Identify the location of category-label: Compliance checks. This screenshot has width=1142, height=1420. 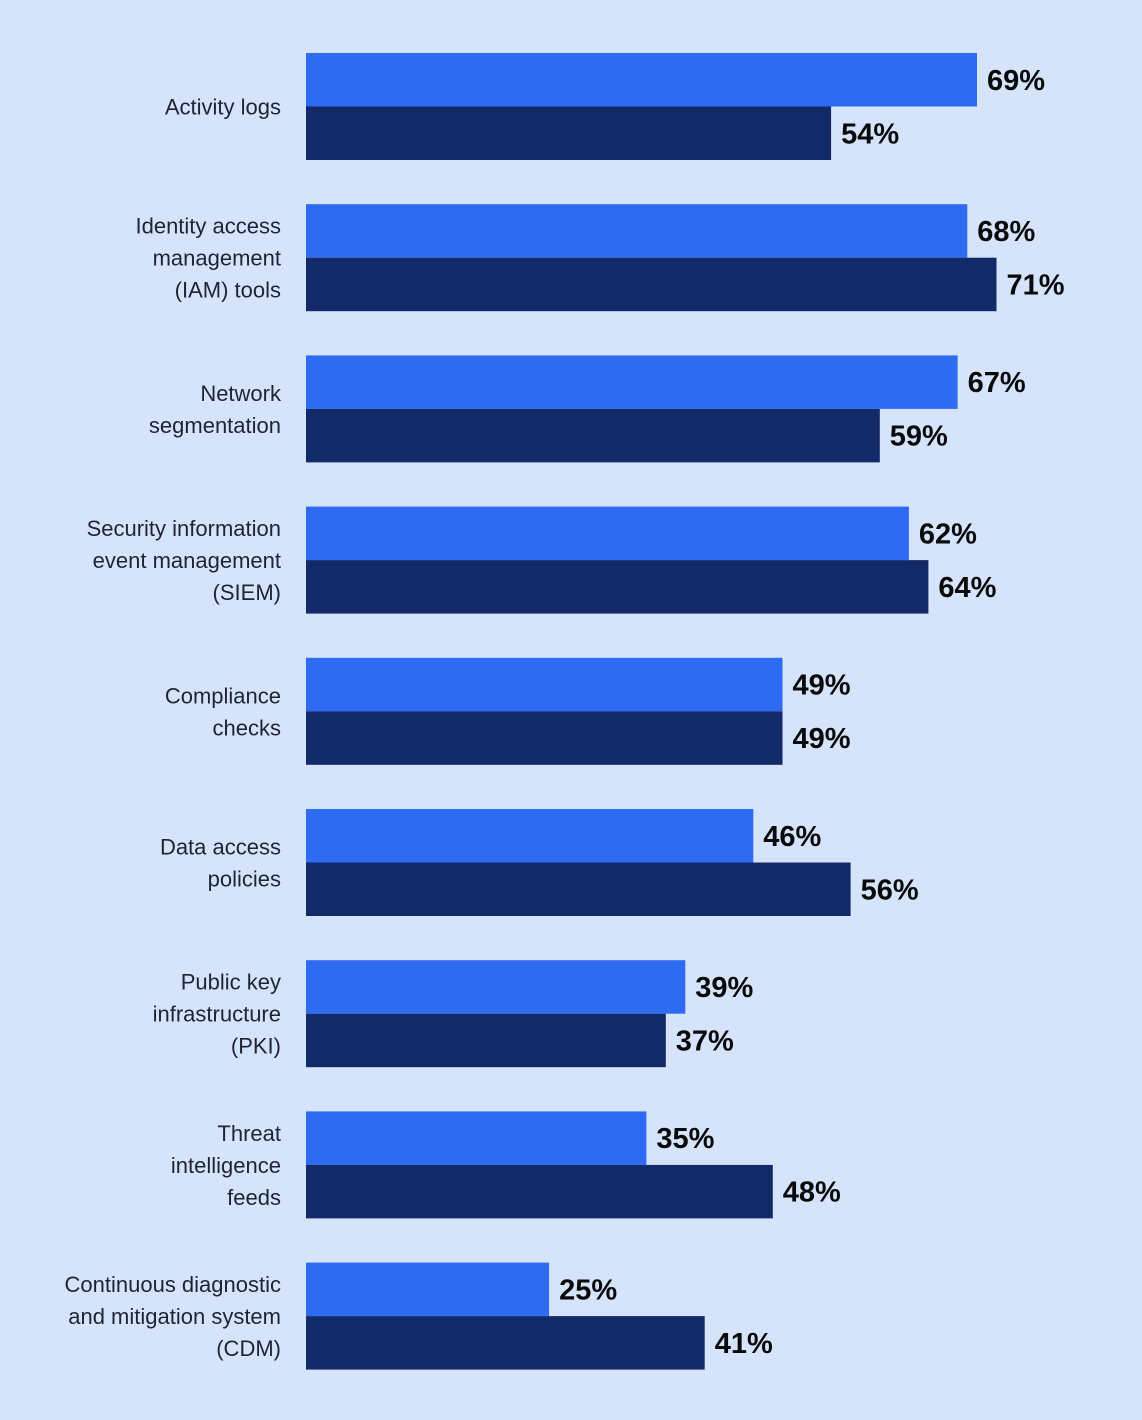
(223, 711).